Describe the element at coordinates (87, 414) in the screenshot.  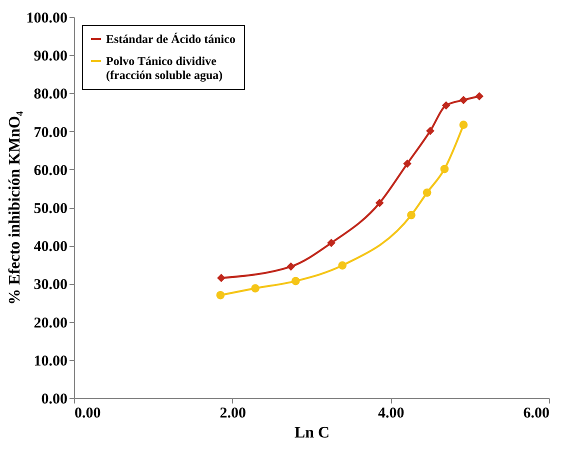
I see `x-tick-label: 0.00` at that location.